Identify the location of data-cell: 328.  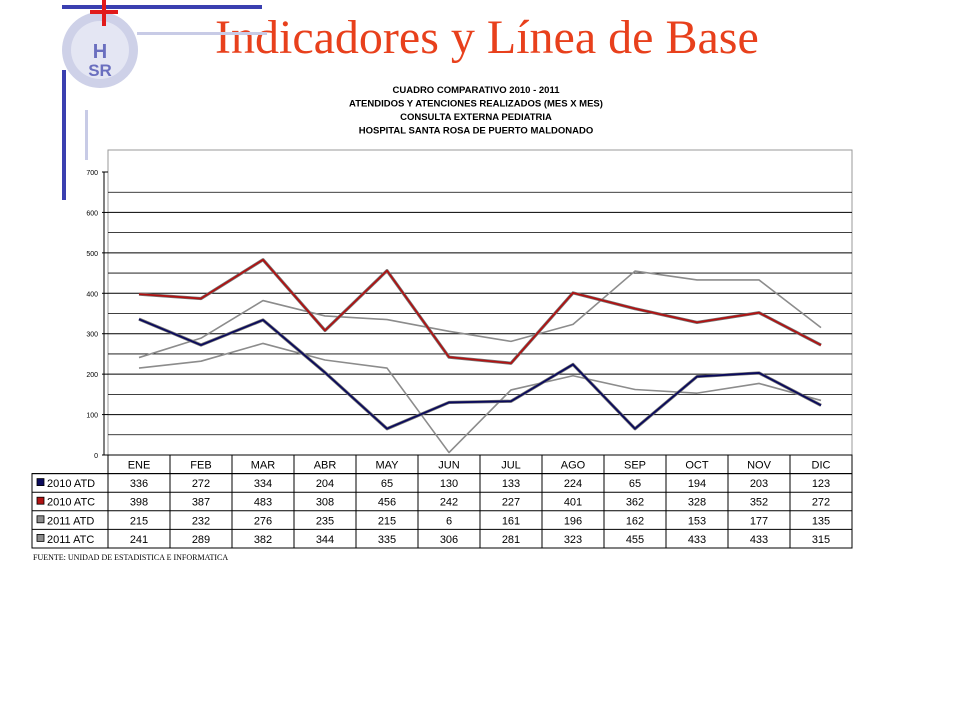
(697, 503).